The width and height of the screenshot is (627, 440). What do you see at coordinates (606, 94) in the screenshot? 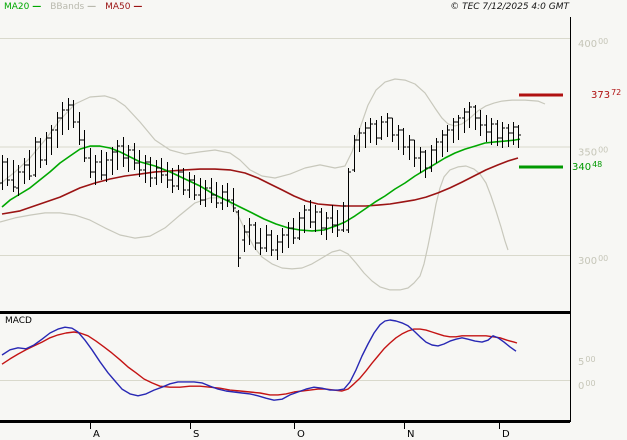
I see `level-label-resistance: 37372` at bounding box center [606, 94].